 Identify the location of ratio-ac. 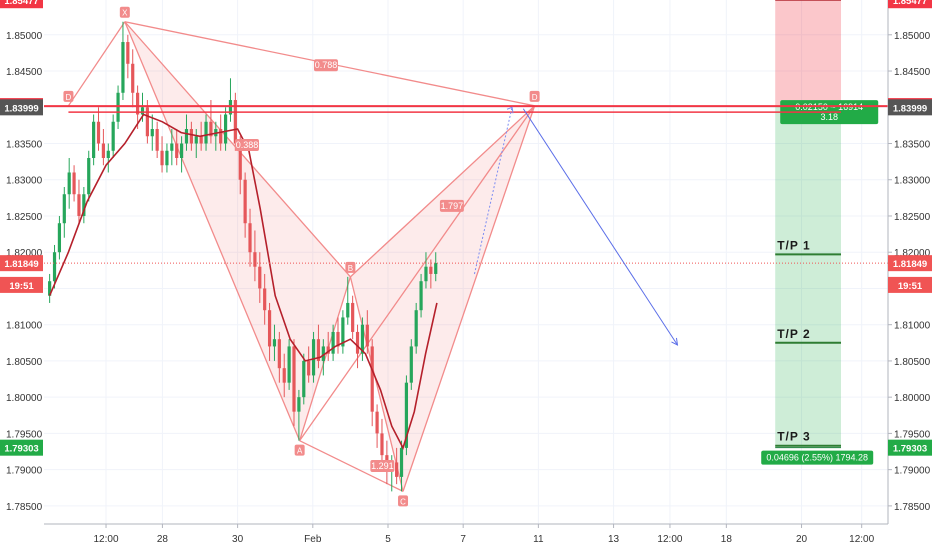
(351, 466).